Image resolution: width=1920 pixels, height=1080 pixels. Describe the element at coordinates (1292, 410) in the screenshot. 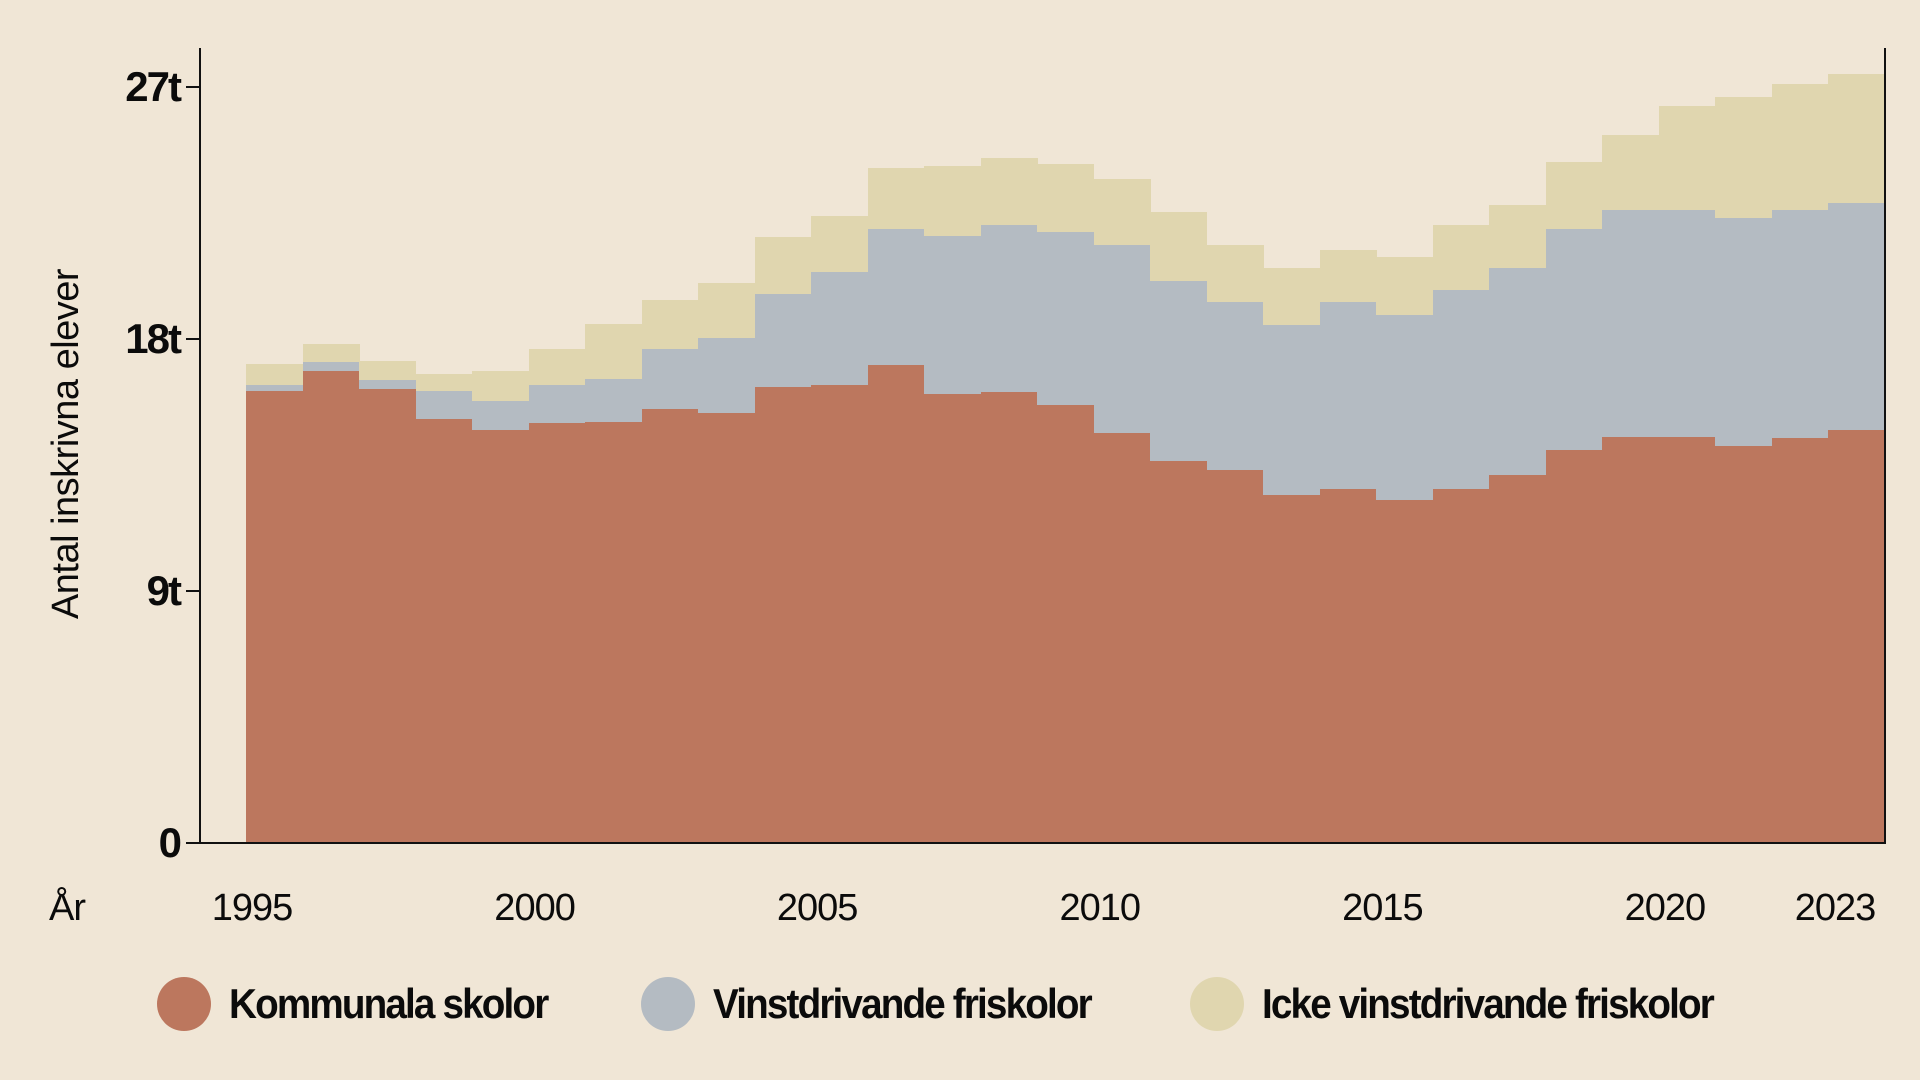

I see `bar-segment-2013-s1` at that location.